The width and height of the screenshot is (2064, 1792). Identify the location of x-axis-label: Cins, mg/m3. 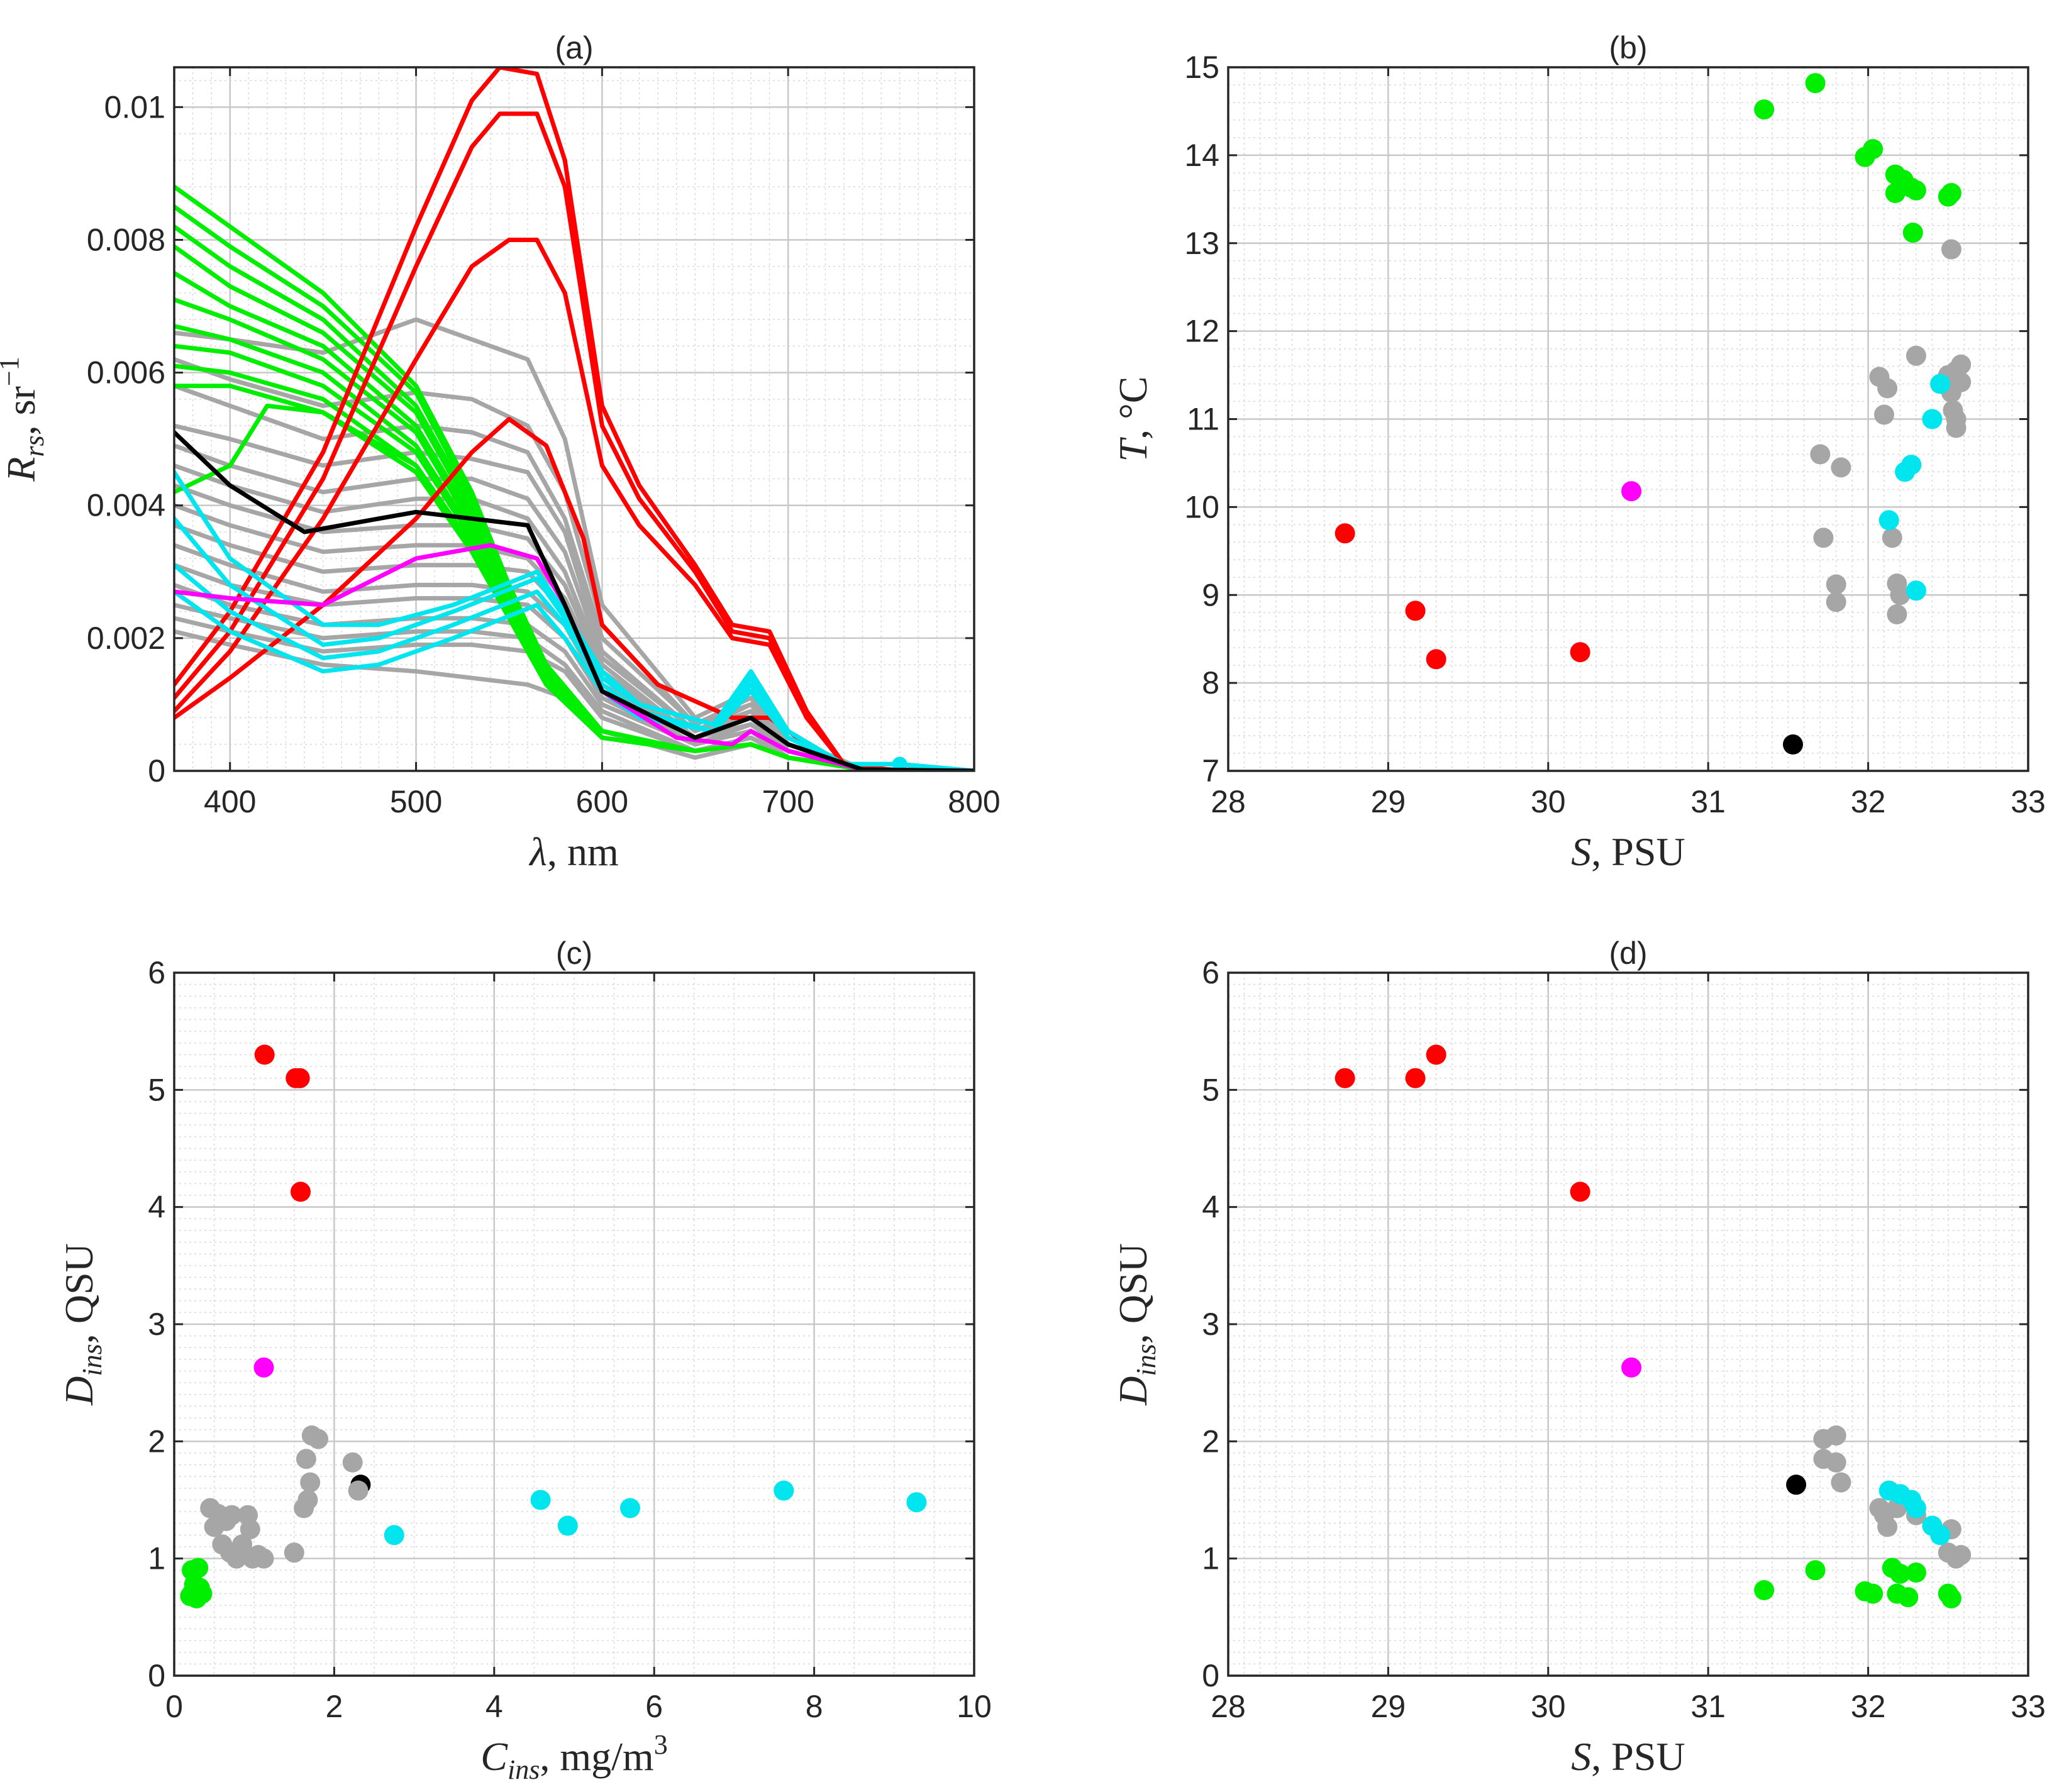
(573, 1757).